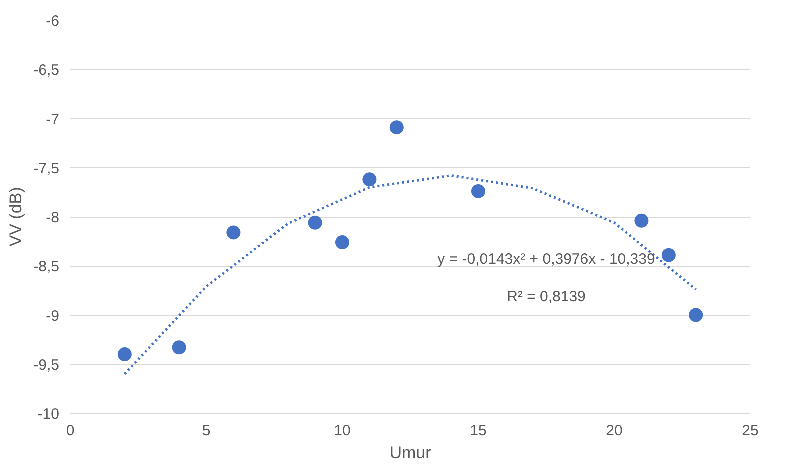 The width and height of the screenshot is (785, 470). What do you see at coordinates (411, 453) in the screenshot?
I see `x-axis-title: Umur` at bounding box center [411, 453].